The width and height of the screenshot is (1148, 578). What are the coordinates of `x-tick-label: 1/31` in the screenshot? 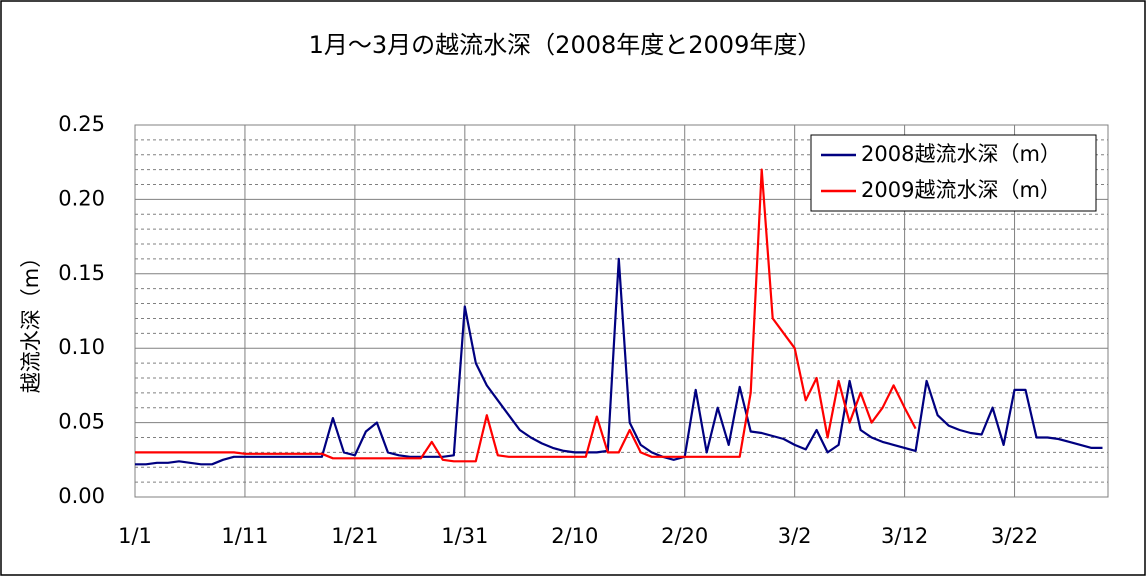 It's located at (464, 536).